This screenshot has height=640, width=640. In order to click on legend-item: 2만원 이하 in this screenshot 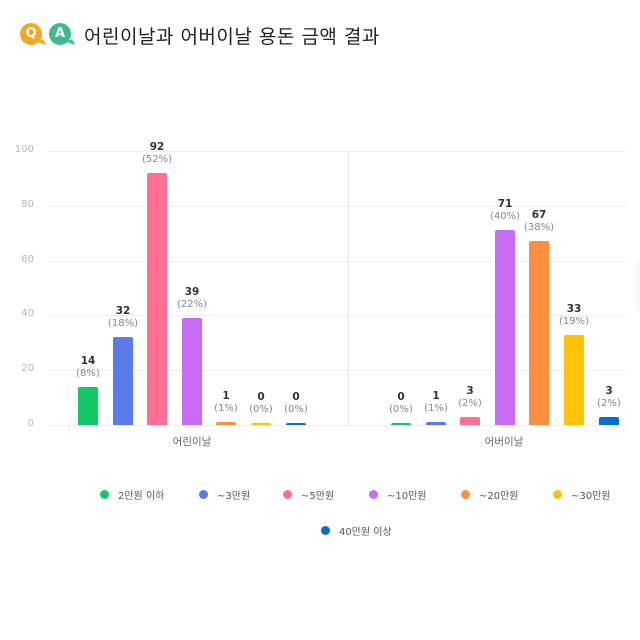, I will do `click(132, 494)`.